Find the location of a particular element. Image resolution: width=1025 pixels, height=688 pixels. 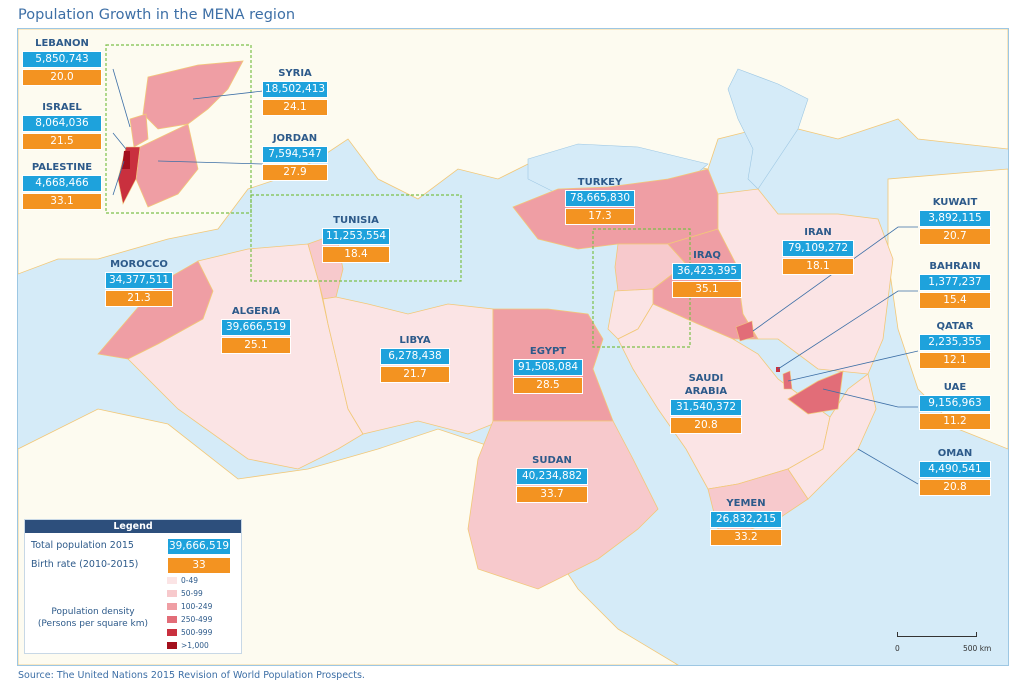

label-algeria: ALGERIA 39,666,519 25.1 is located at coordinates (256, 329).